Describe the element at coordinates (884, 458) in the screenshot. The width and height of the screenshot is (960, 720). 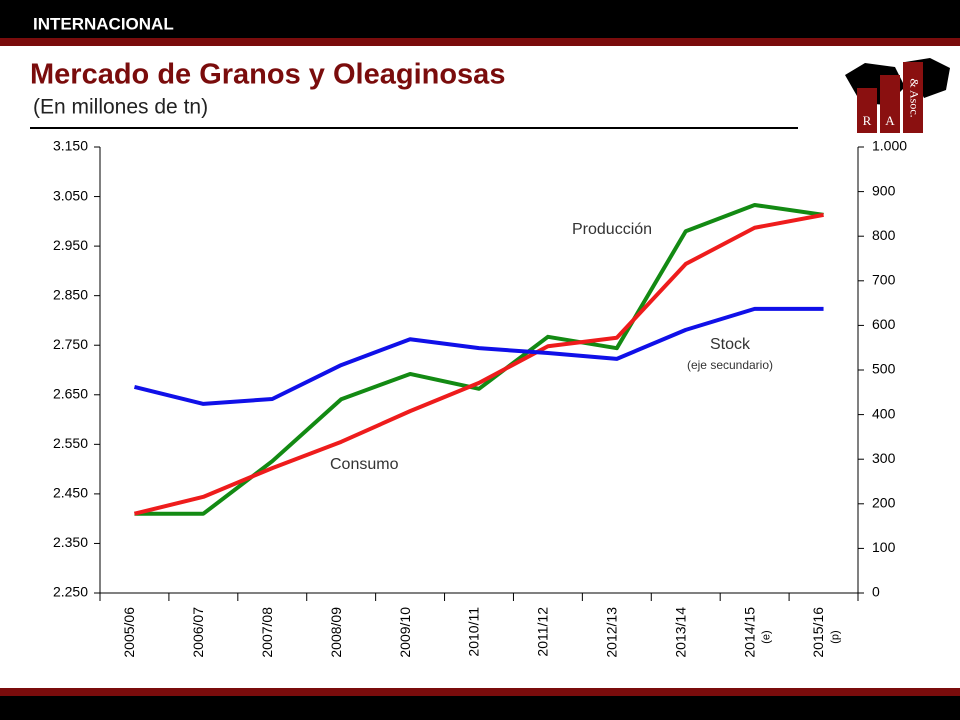
I see `y2-tick-label: 300` at that location.